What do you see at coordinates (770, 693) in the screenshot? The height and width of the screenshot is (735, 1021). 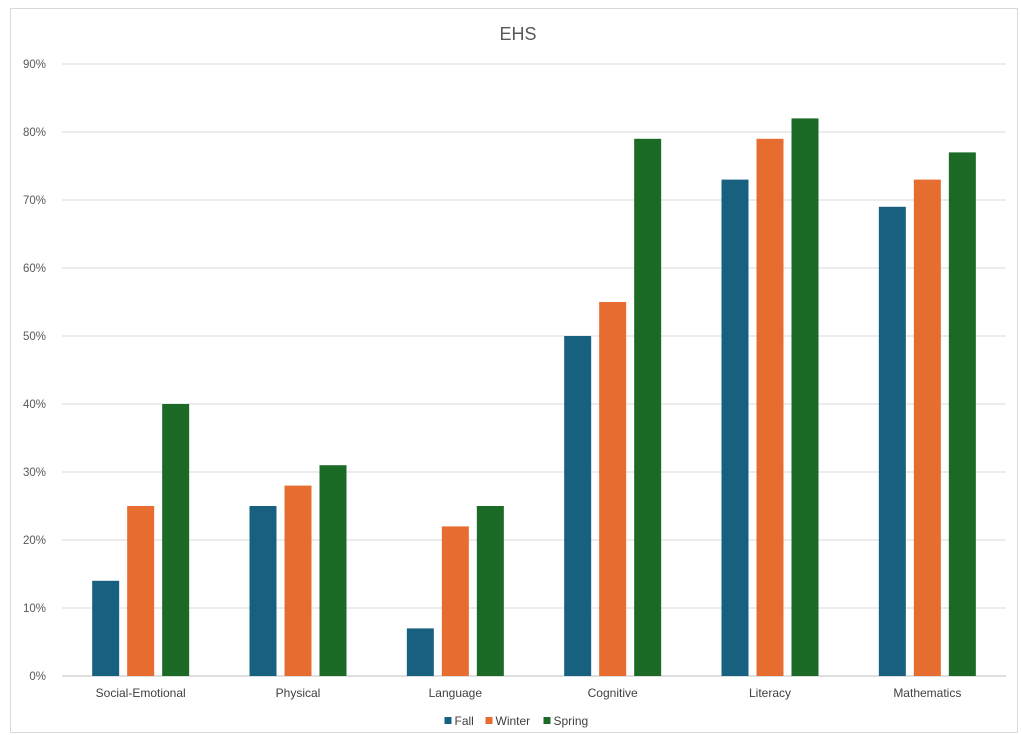 I see `x-category-label: Literacy` at bounding box center [770, 693].